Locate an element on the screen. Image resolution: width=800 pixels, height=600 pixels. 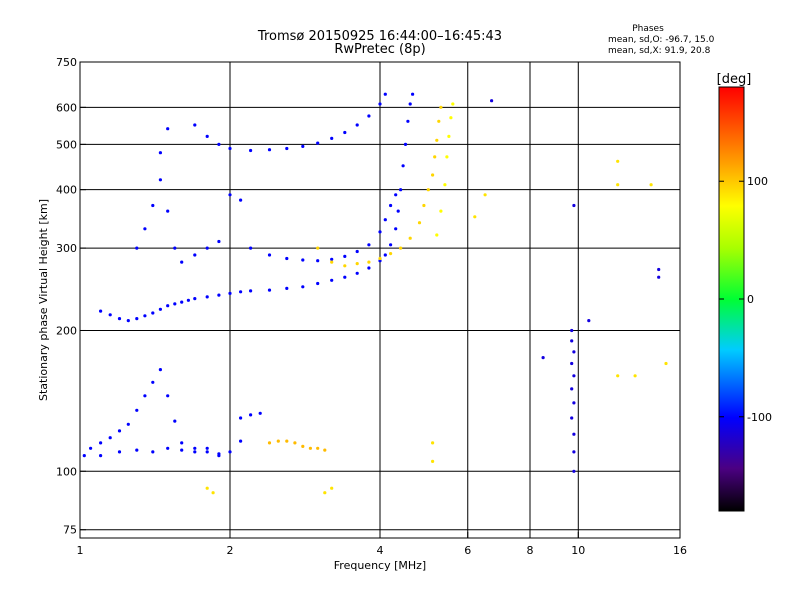
y-axis-ticks: 75 100 200 300 400 500 600 750 is located at coordinates (71, 296).